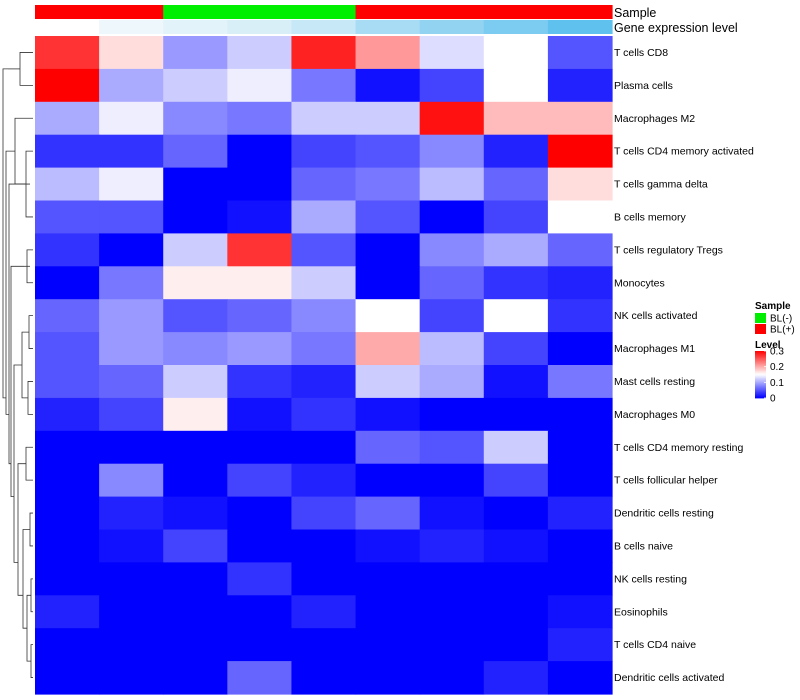 Image resolution: width=800 pixels, height=700 pixels. What do you see at coordinates (777, 352) in the screenshot?
I see `level-tick-label: 0.3` at bounding box center [777, 352].